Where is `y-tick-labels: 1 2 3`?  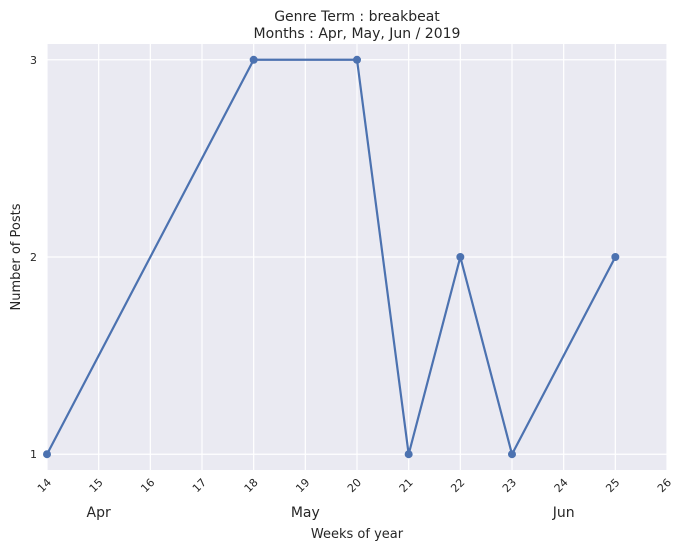 y-tick-labels: 1 2 3 is located at coordinates (33, 257).